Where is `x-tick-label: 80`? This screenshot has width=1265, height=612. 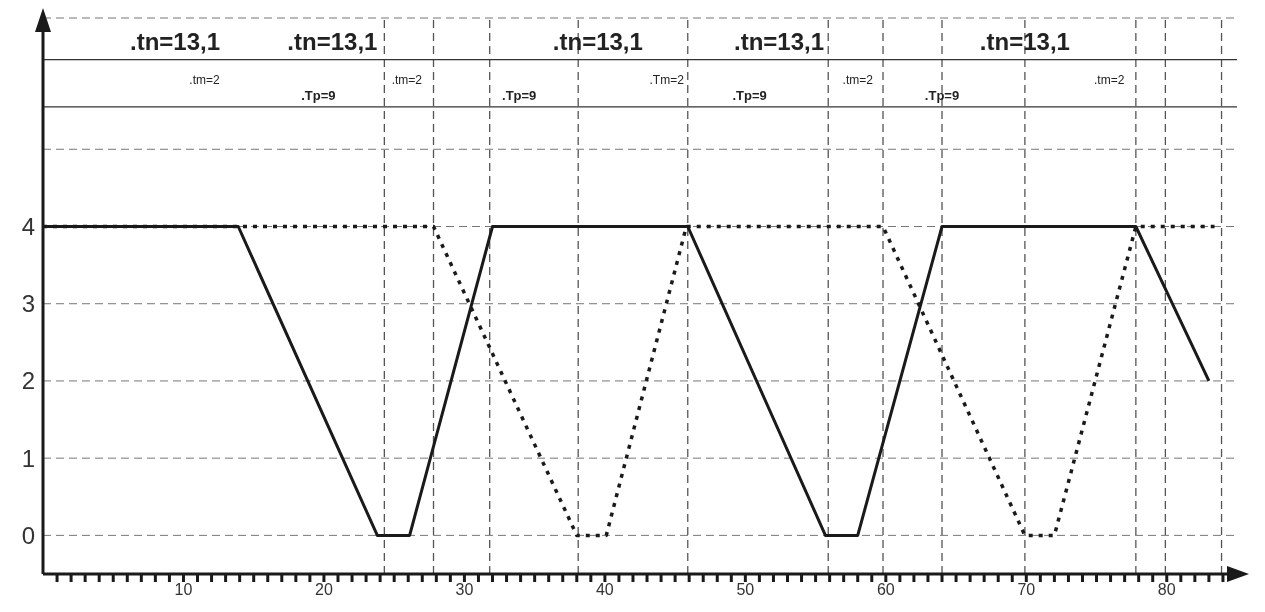
x-tick-label: 80 is located at coordinates (1166, 590).